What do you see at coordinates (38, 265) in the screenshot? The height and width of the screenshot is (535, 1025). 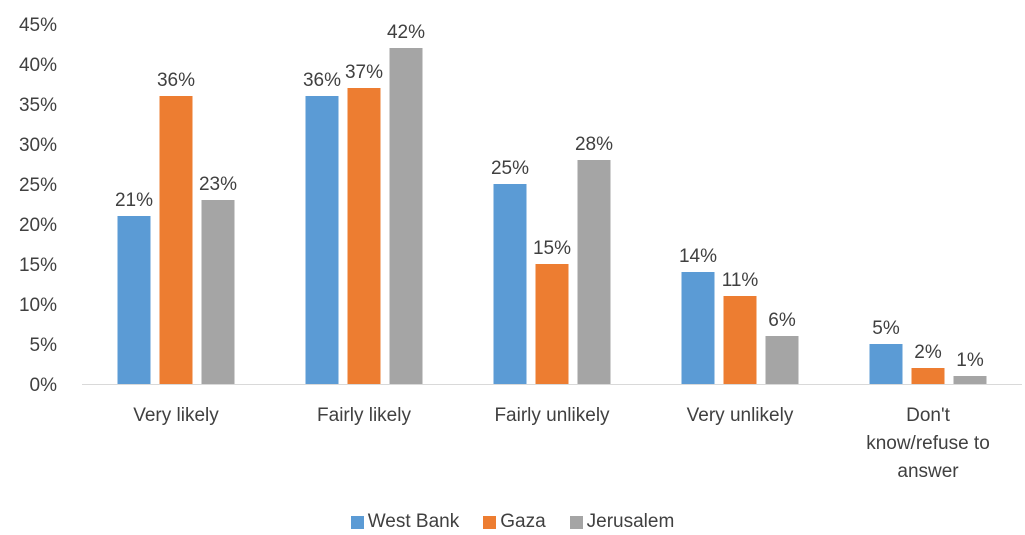 I see `y-tick-label: 15%` at bounding box center [38, 265].